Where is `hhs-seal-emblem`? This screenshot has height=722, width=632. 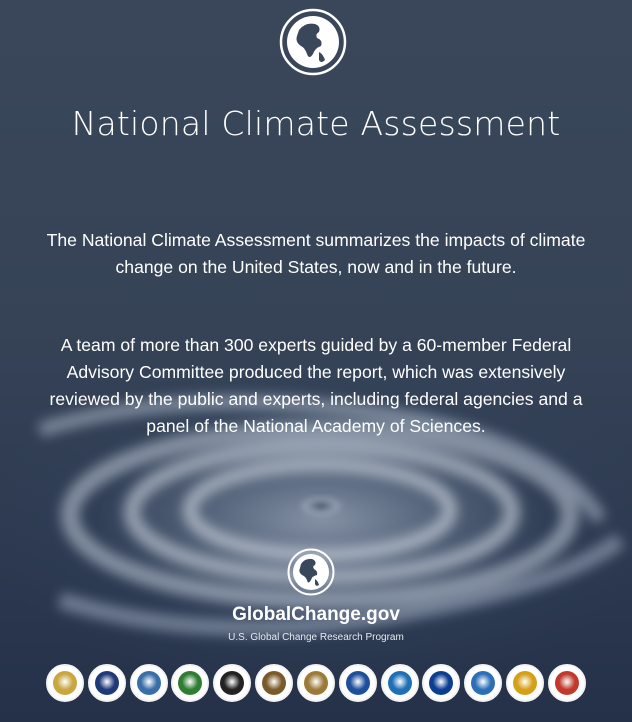
hhs-seal-emblem is located at coordinates (232, 683).